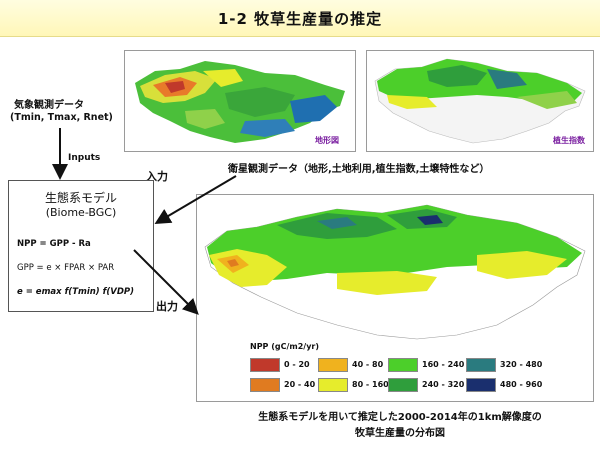 This screenshot has width=600, height=450. I want to click on inputs-label: Inputs, so click(84, 158).